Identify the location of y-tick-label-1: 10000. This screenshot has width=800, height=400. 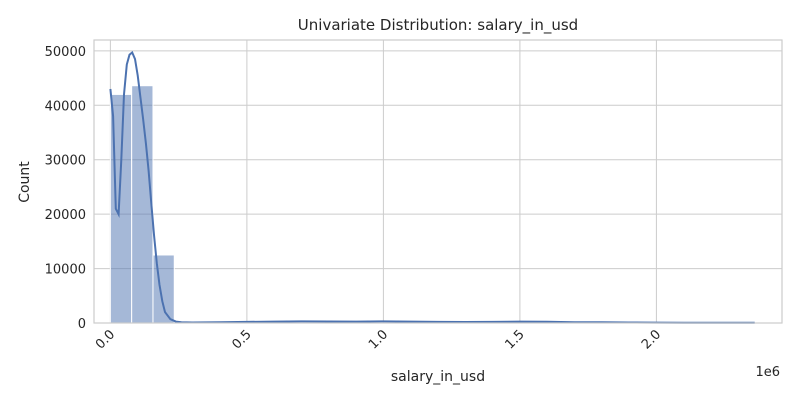
(65, 270).